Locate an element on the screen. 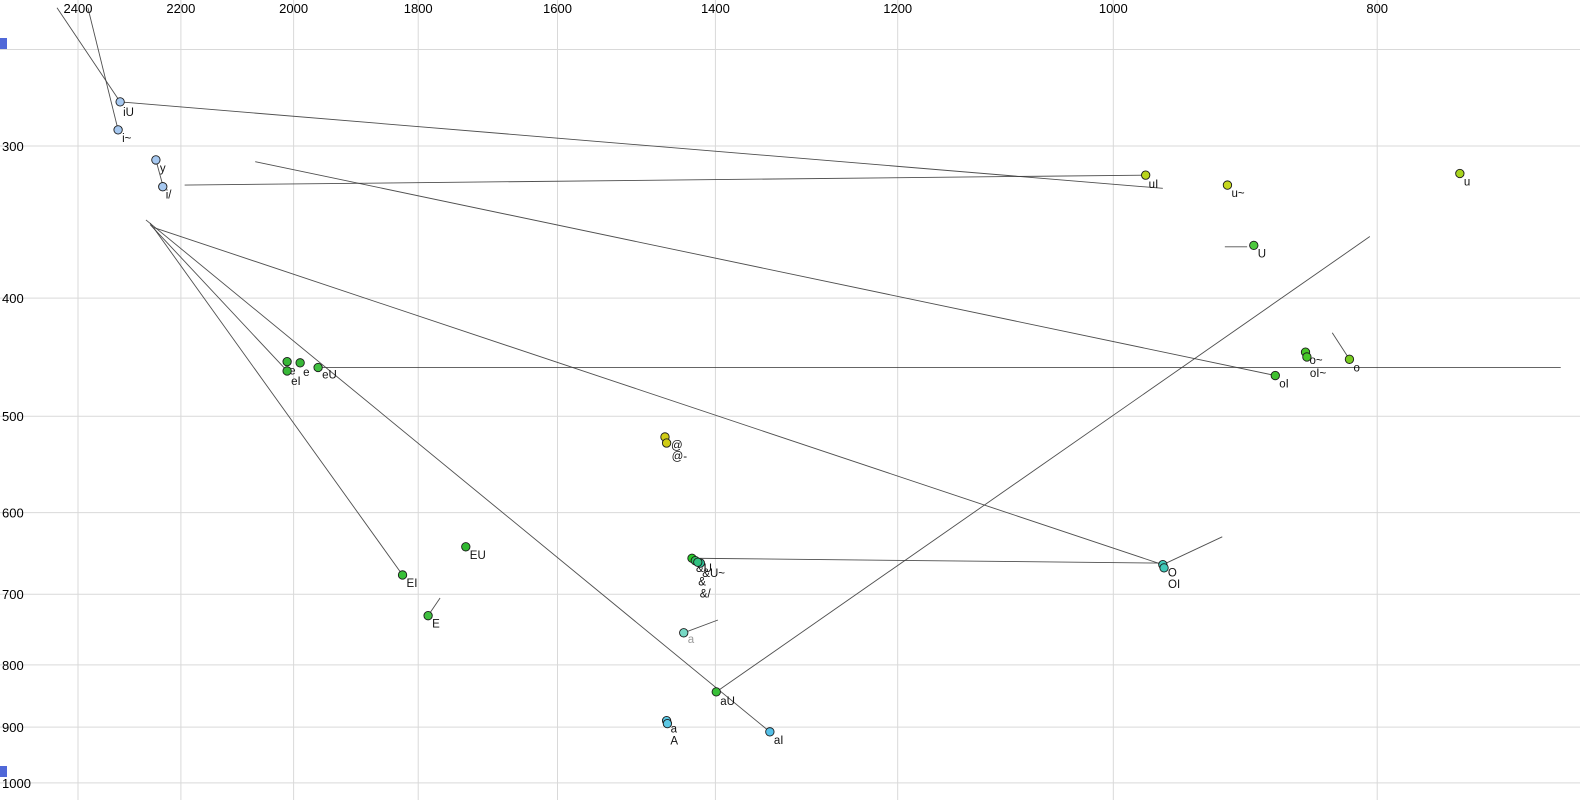 The width and height of the screenshot is (1580, 800). vowel-point-y is located at coordinates (156, 160).